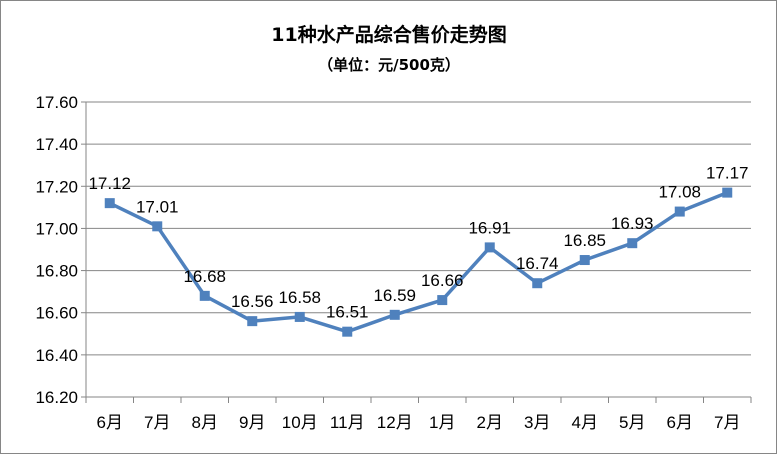  What do you see at coordinates (205, 422) in the screenshot?
I see `x-tick-label: 8月` at bounding box center [205, 422].